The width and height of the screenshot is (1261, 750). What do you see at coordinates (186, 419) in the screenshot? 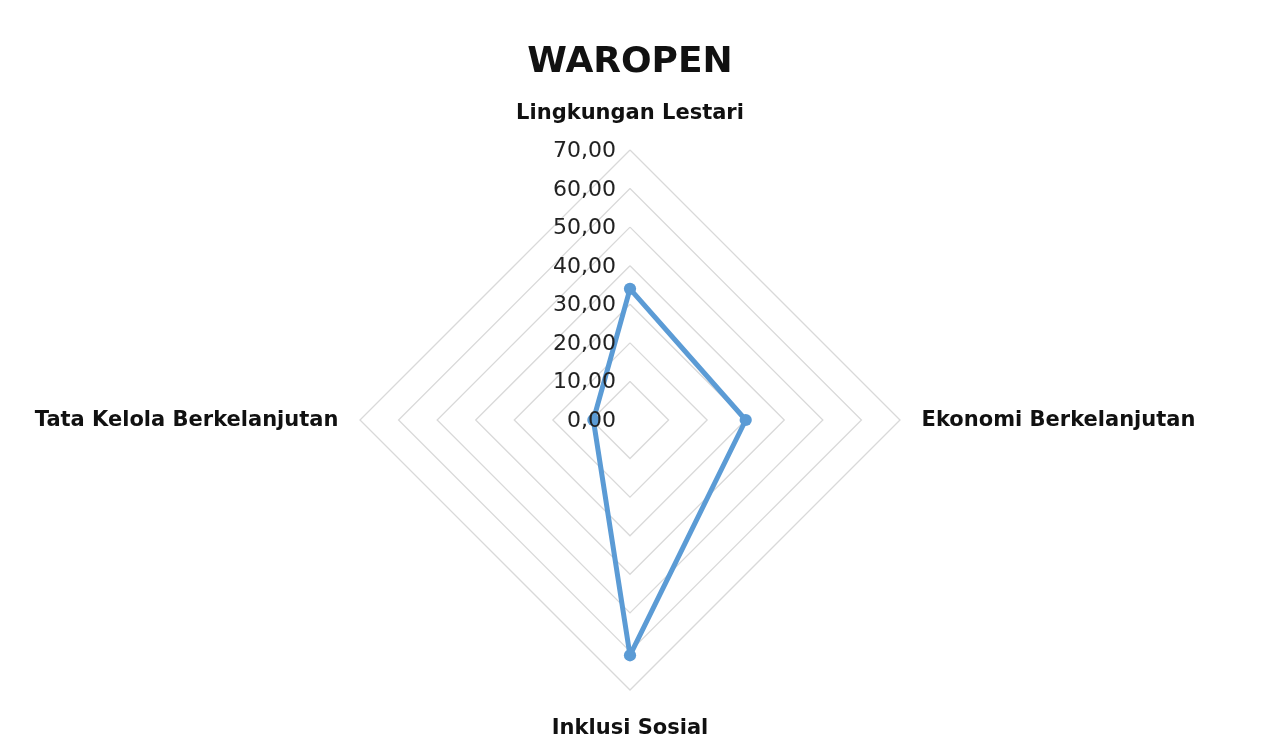
I see `spoke-label: Tata Kelola Berkelanjutan` at bounding box center [186, 419].